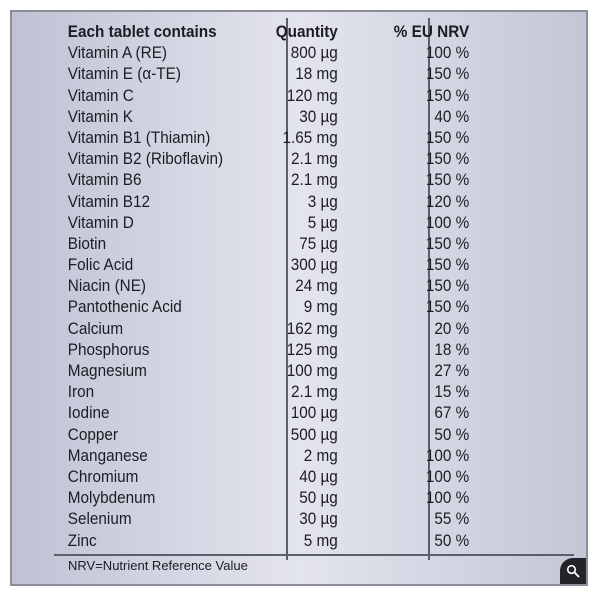 The width and height of the screenshot is (600, 598). I want to click on nutrient-nrv-percent: 40 %, so click(452, 116).